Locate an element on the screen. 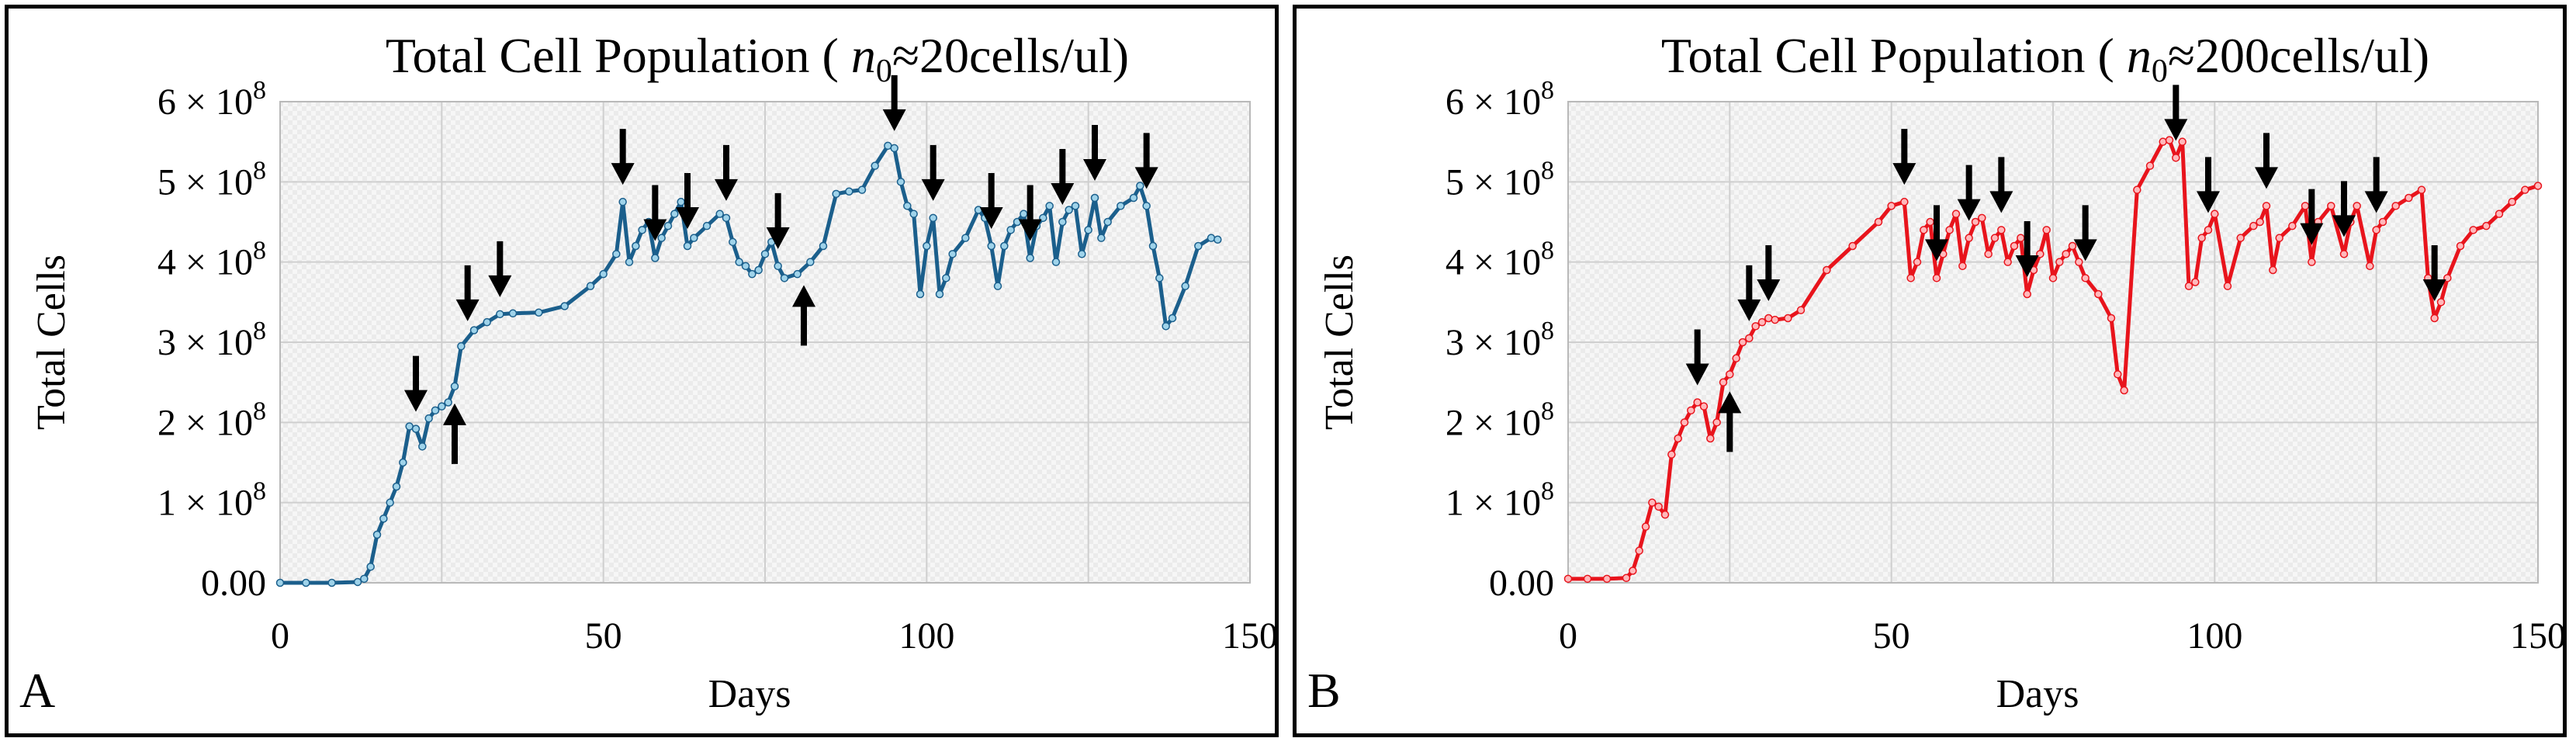 The image size is (2576, 745). y-tick-mantissa: 1 × 10 is located at coordinates (1493, 503).